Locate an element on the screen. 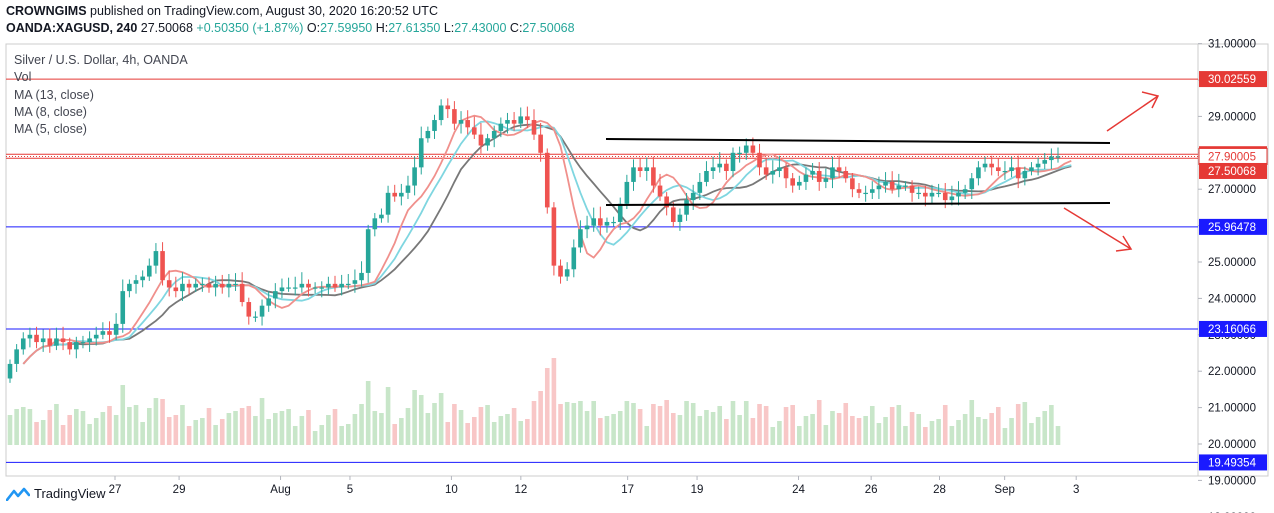 The height and width of the screenshot is (513, 1274). symbol-label: OANDA:XAGUSD, 240 is located at coordinates (72, 28).